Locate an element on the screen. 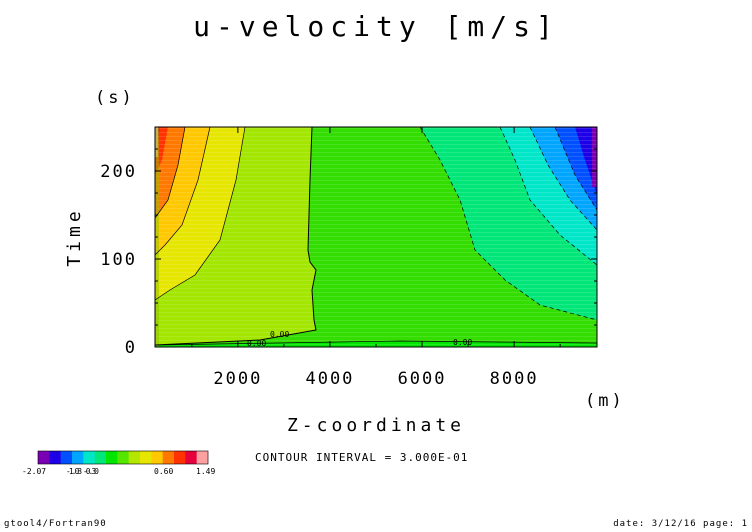 The image size is (752, 532). footer-right: date: 3/12/16 page: 1 is located at coordinates (680, 524).